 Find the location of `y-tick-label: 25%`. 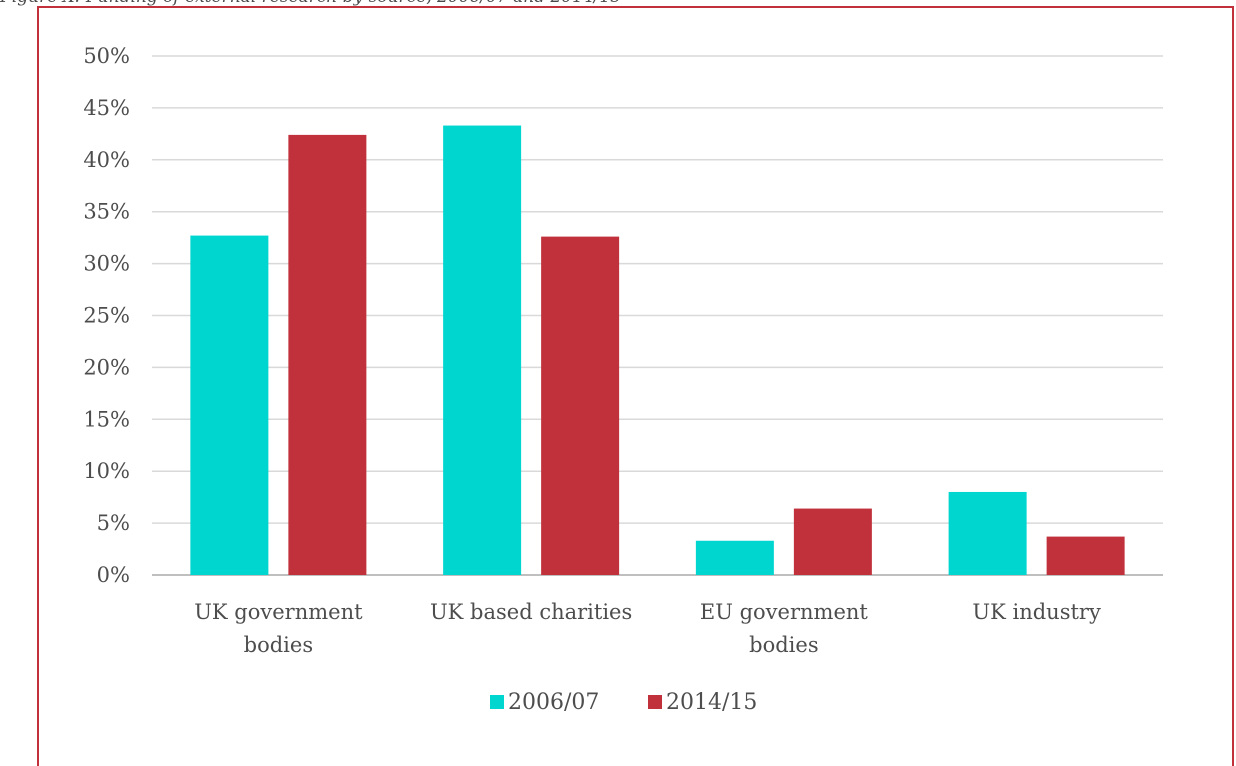

y-tick-label: 25% is located at coordinates (106, 316).